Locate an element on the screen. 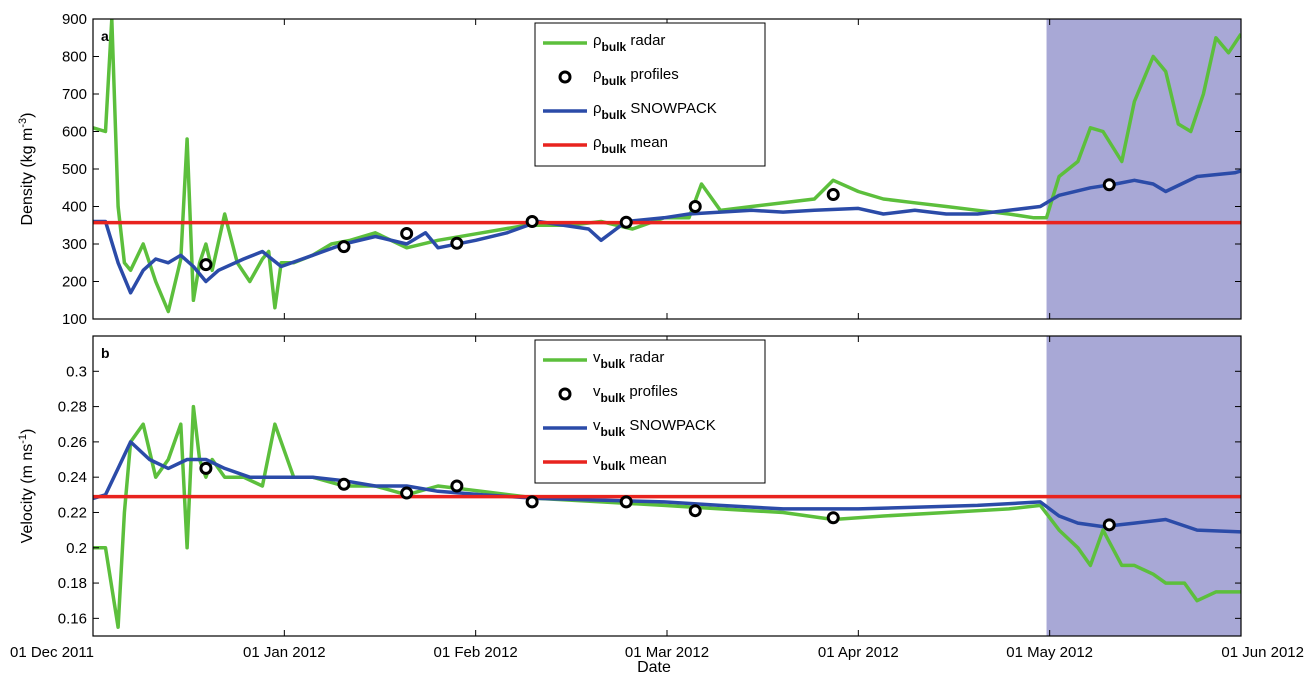 The height and width of the screenshot is (678, 1309). y-tick-label: 0.18 is located at coordinates (72, 583).